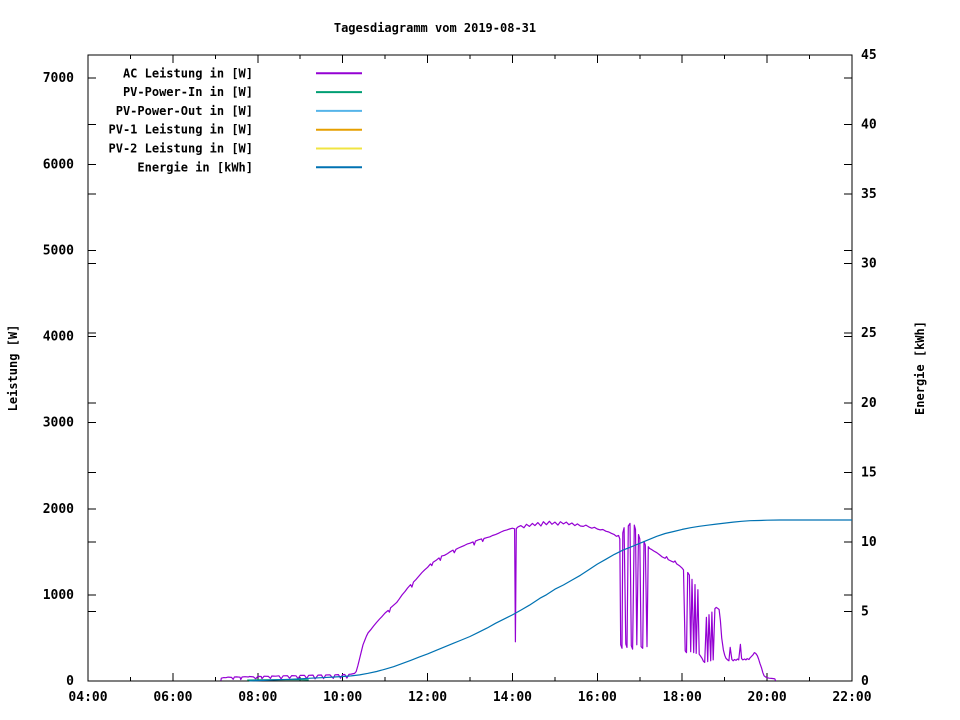 The image size is (960, 720). What do you see at coordinates (342, 697) in the screenshot?
I see `x-tick-label: 10:00` at bounding box center [342, 697].